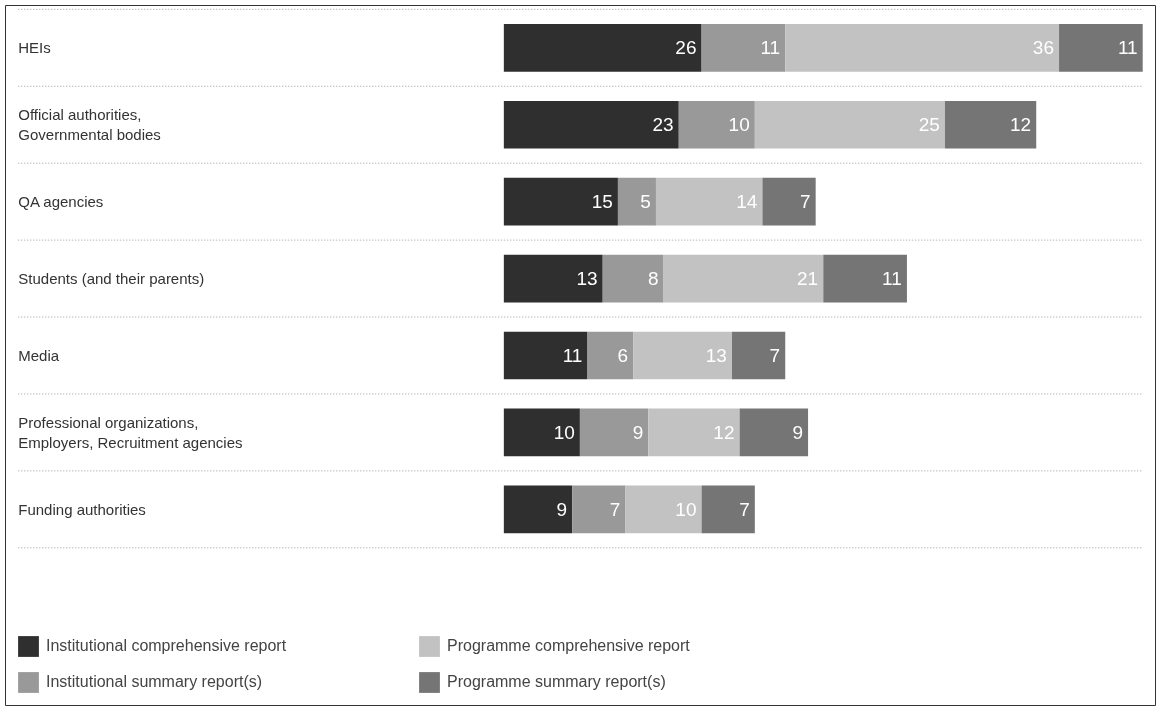 Image resolution: width=1172 pixels, height=728 pixels. I want to click on data-label: 21, so click(808, 279).